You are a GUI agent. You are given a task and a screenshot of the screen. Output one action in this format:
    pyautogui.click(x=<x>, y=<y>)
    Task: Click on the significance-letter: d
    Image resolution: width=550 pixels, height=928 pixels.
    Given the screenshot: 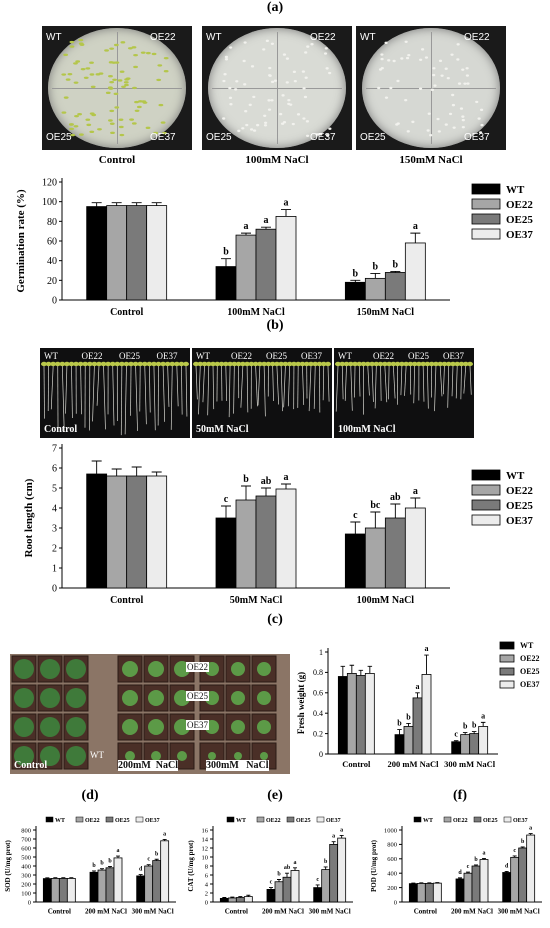 What is the action you would take?
    pyautogui.click(x=141, y=870)
    